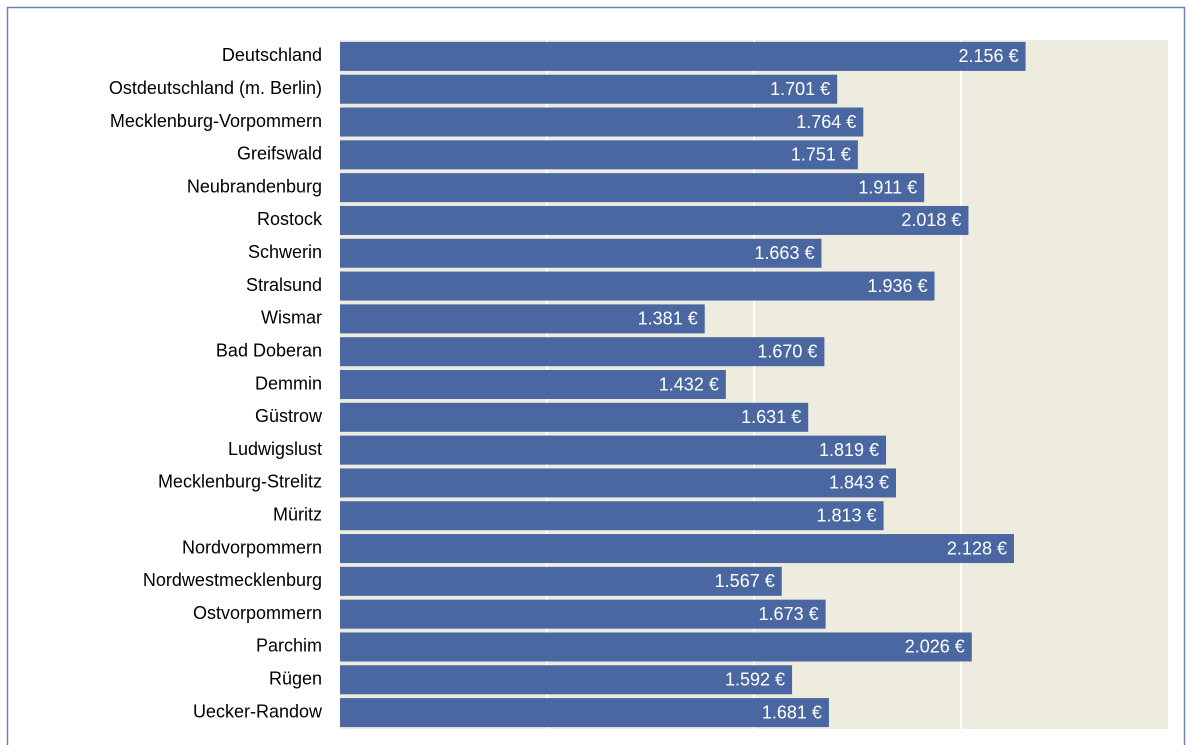  Describe the element at coordinates (977, 548) in the screenshot. I see `value-label: 2.128 €` at that location.